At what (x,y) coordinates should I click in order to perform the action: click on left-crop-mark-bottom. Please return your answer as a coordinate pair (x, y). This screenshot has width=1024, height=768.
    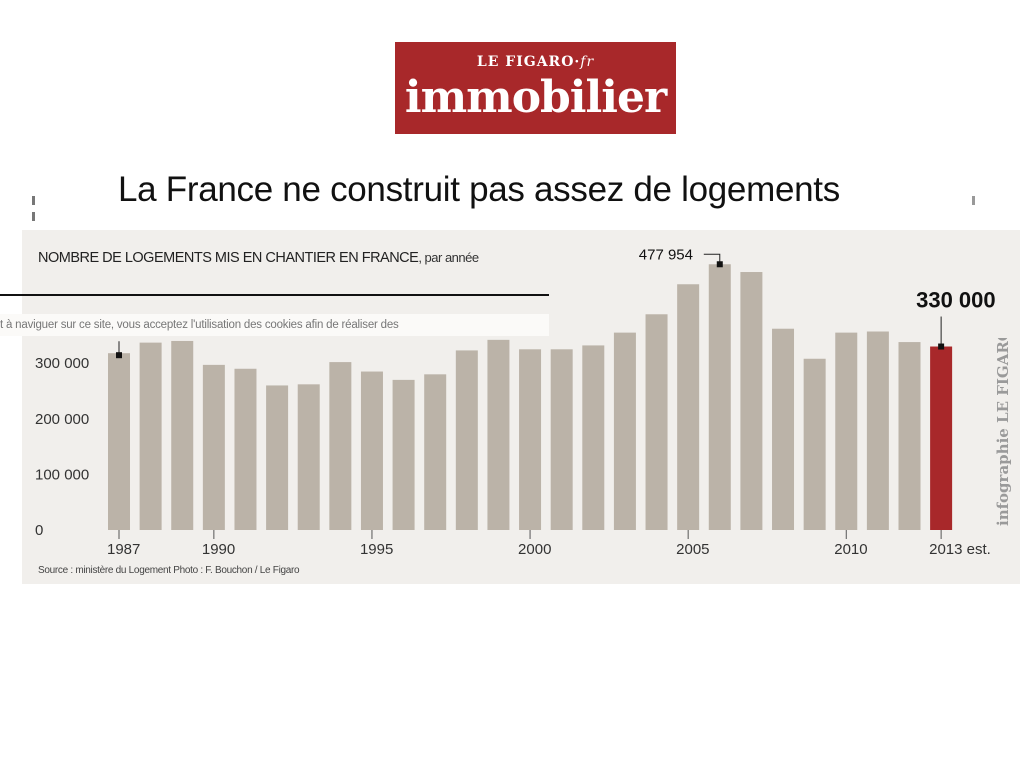
    Looking at the image, I should click on (33, 216).